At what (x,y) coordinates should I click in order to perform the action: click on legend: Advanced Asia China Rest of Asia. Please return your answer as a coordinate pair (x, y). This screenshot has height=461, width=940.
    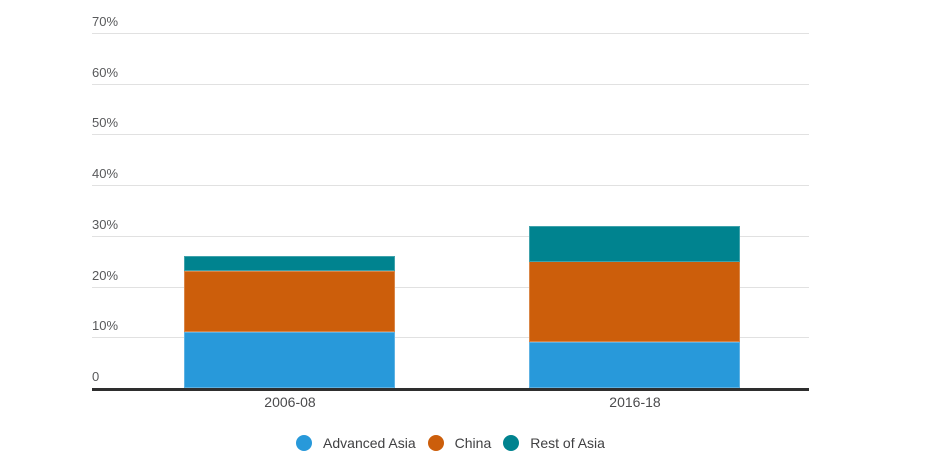
    Looking at the image, I should click on (450, 443).